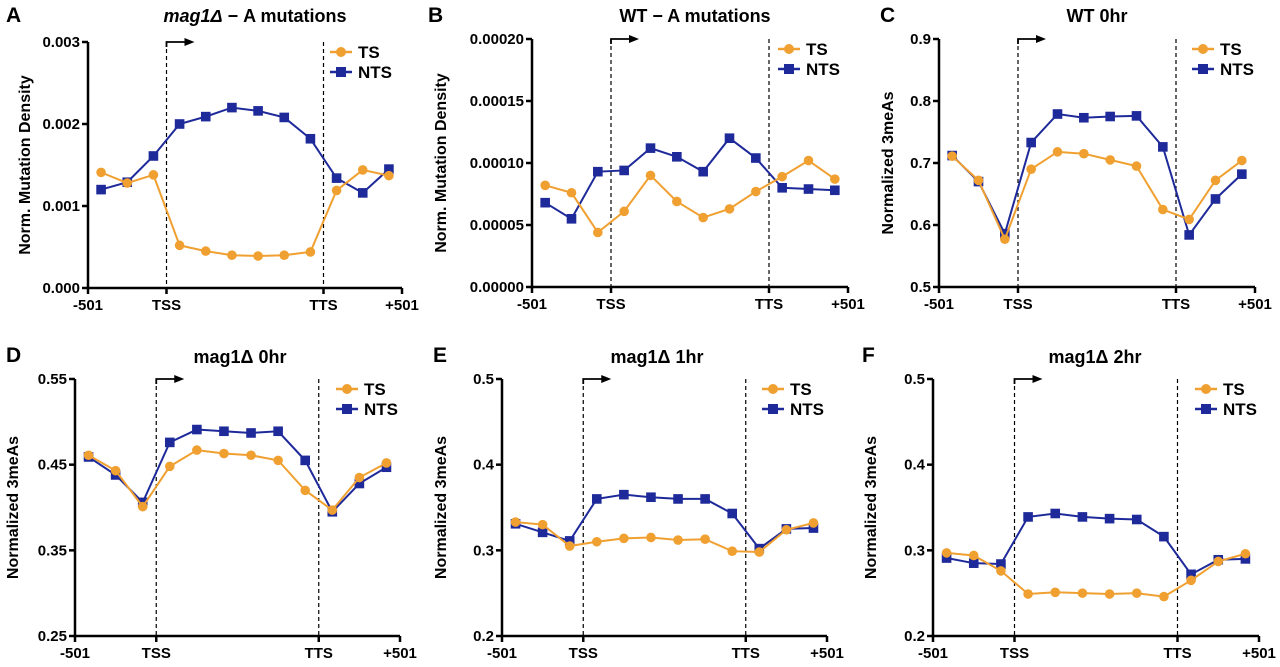 The image size is (1280, 667). What do you see at coordinates (1097, 16) in the screenshot?
I see `panel-title: WT 0hr` at bounding box center [1097, 16].